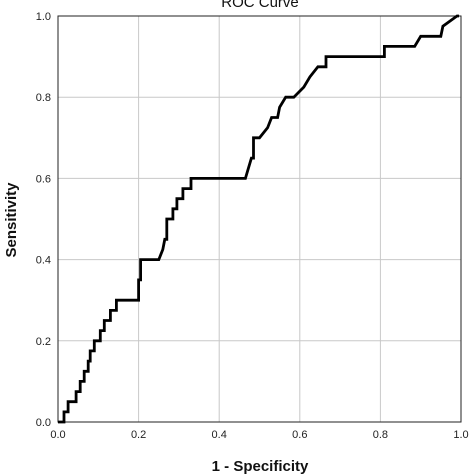  What do you see at coordinates (380, 435) in the screenshot?
I see `x-tick-label: 0.8` at bounding box center [380, 435].